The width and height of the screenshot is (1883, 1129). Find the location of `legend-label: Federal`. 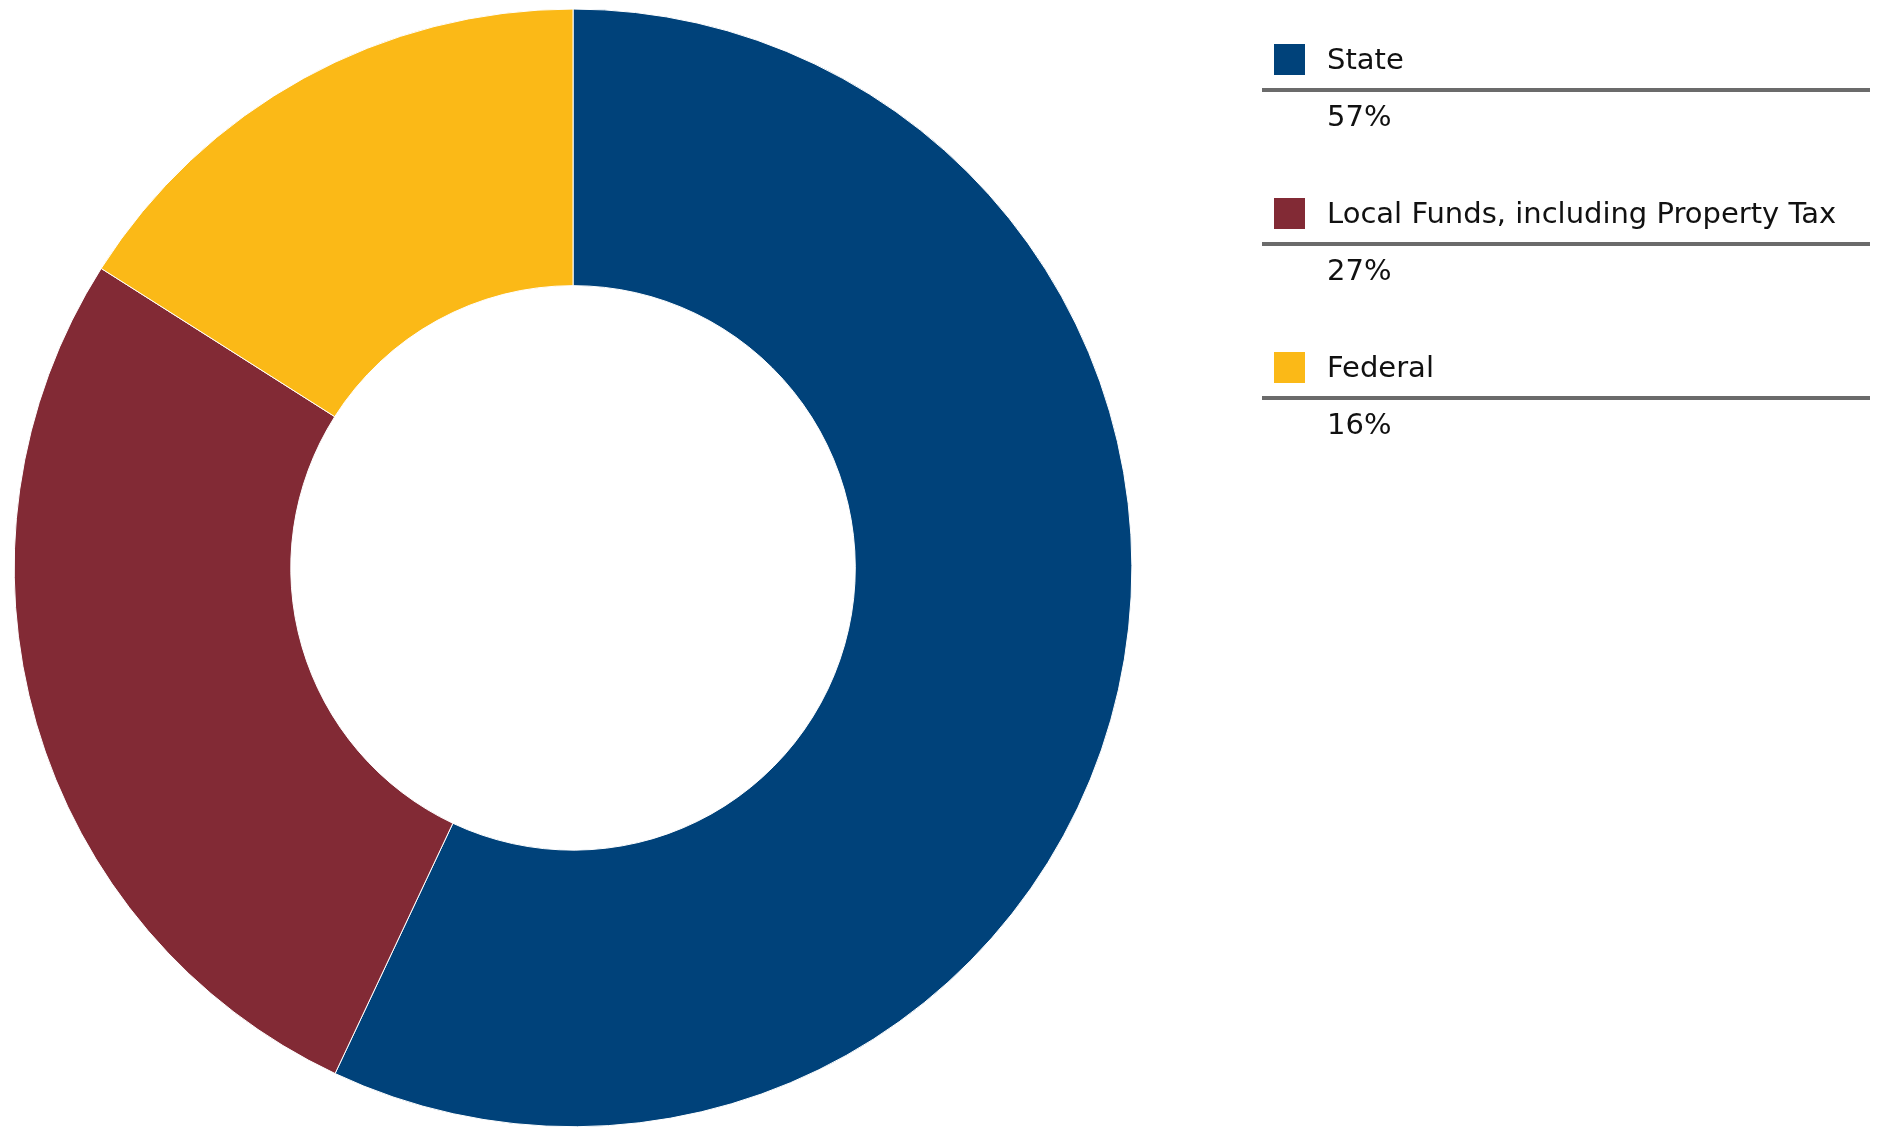

legend-label: Federal is located at coordinates (1380, 367).